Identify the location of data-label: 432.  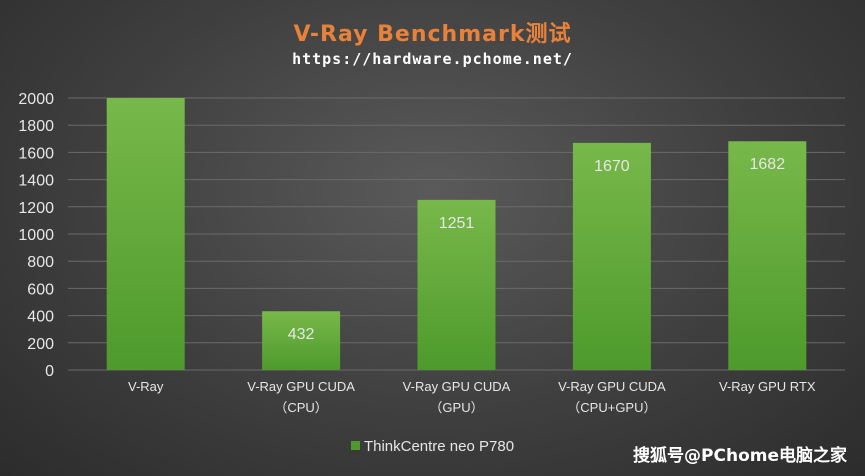
(301, 334).